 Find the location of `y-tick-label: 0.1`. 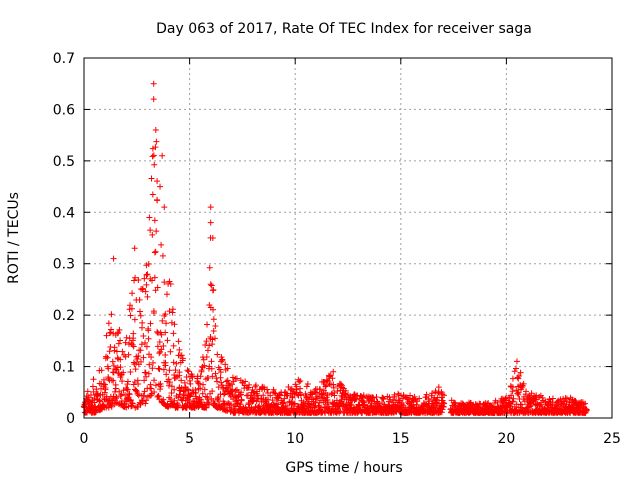

y-tick-label: 0.1 is located at coordinates (64, 368).